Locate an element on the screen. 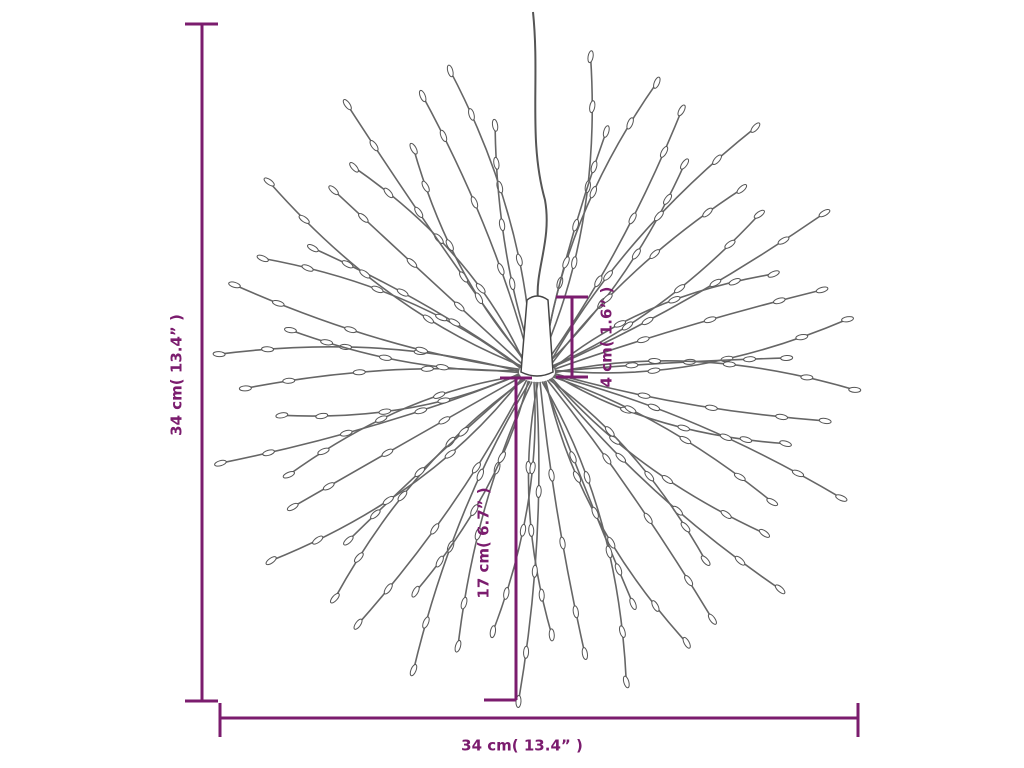  cap-height-label: 4 cm( 1.6” ) is located at coordinates (607, 337).